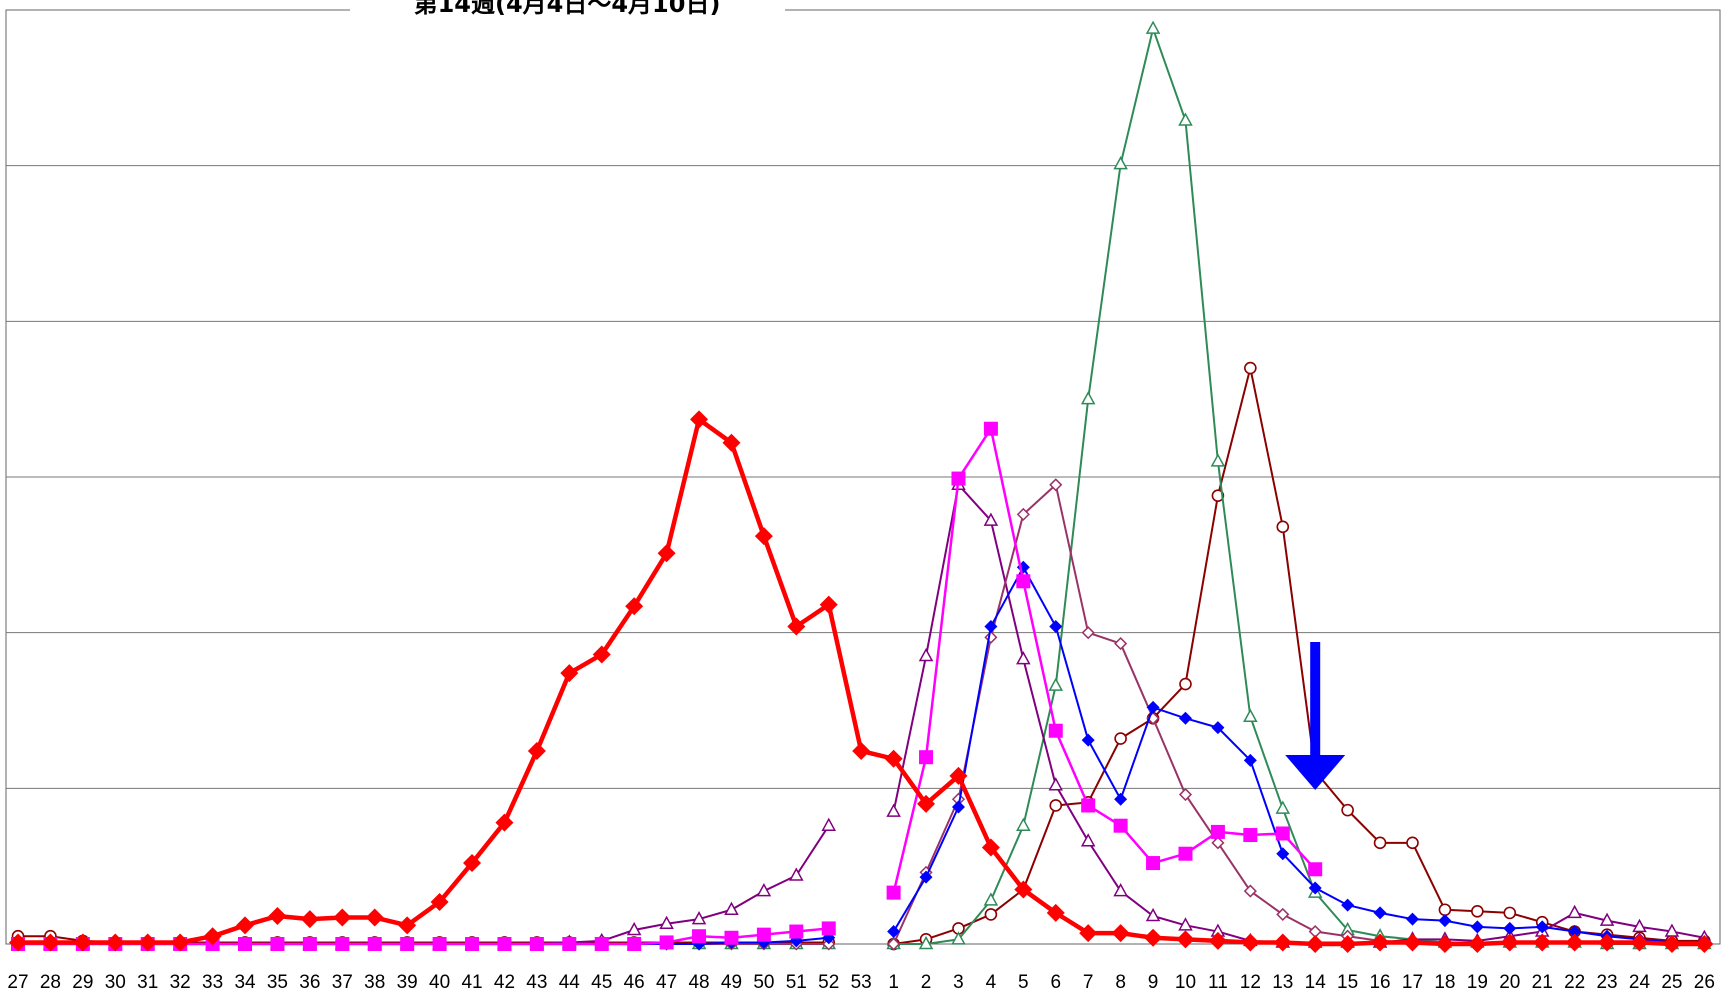 Image resolution: width=1725 pixels, height=1000 pixels. Describe the element at coordinates (471, 982) in the screenshot. I see `x-tick-label: 41` at that location.